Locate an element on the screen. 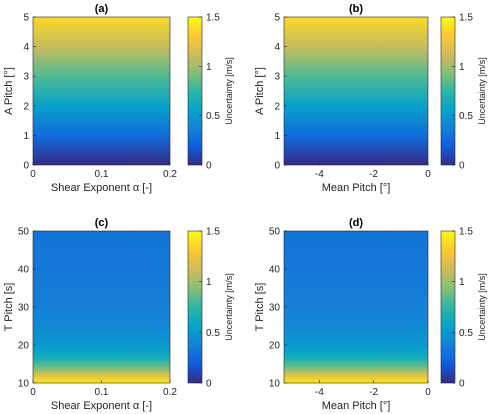  panel-title: (a) is located at coordinates (102, 9).